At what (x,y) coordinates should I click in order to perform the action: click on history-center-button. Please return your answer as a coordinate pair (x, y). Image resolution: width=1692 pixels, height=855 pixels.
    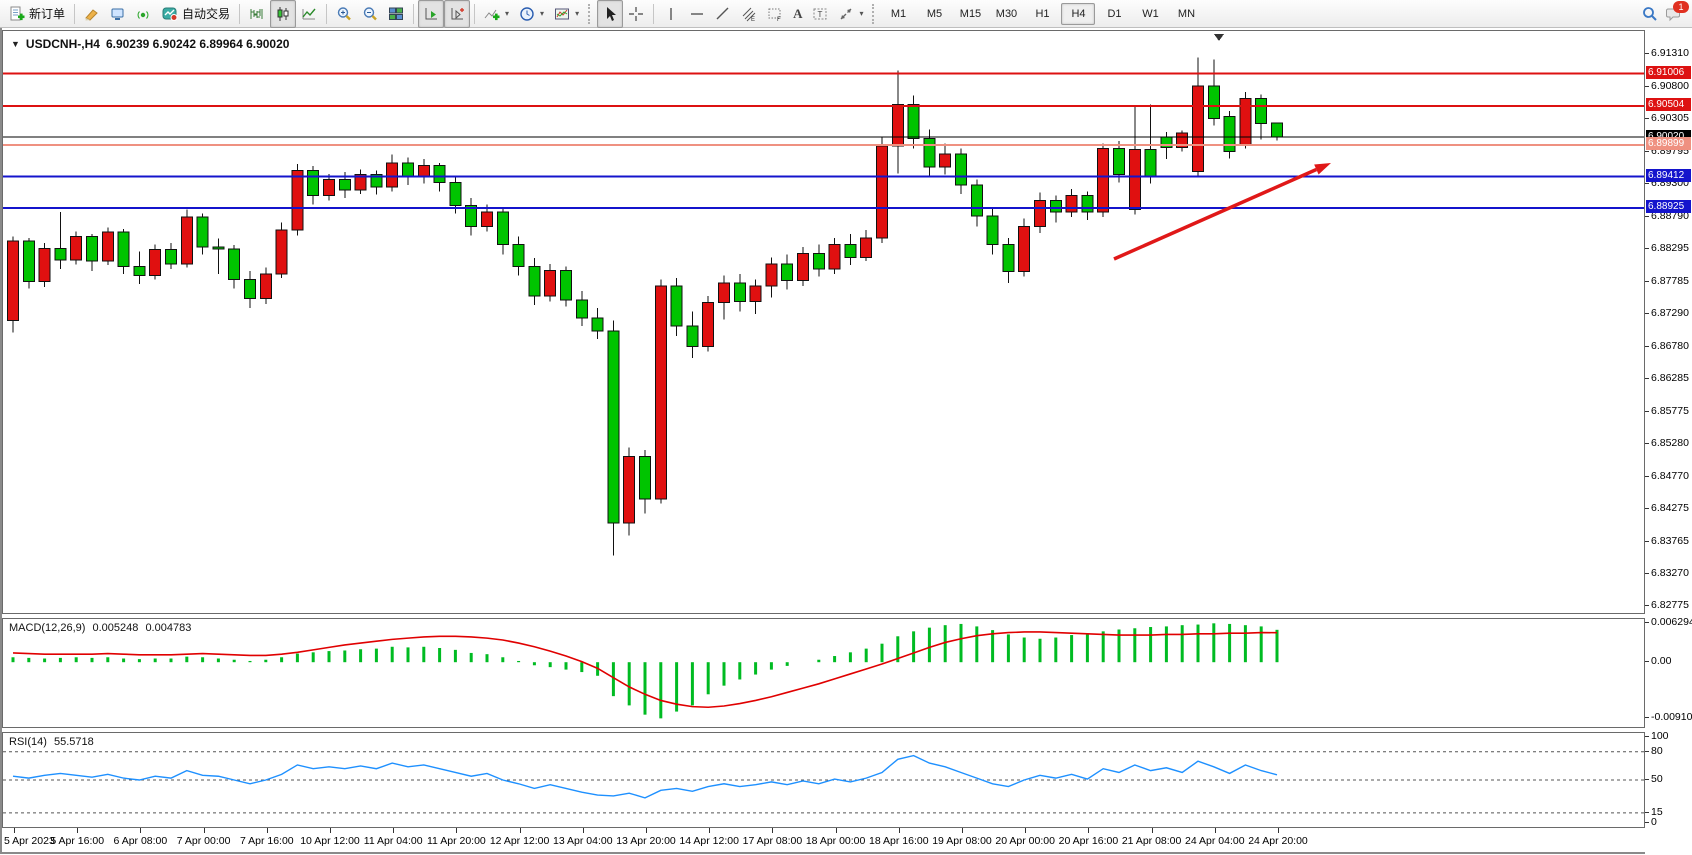
    Looking at the image, I should click on (118, 14).